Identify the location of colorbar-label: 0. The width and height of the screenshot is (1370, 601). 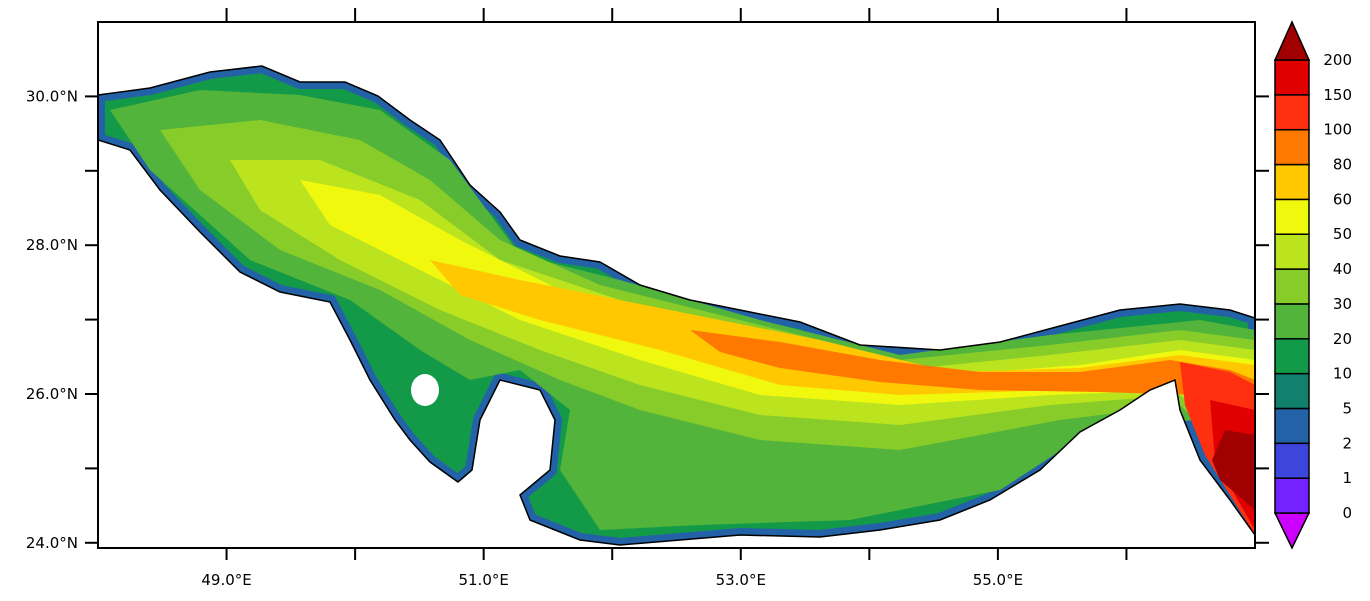
(1347, 513).